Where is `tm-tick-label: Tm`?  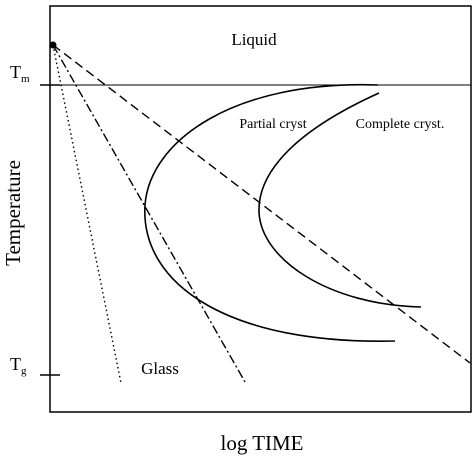
tm-tick-label: Tm is located at coordinates (20, 73).